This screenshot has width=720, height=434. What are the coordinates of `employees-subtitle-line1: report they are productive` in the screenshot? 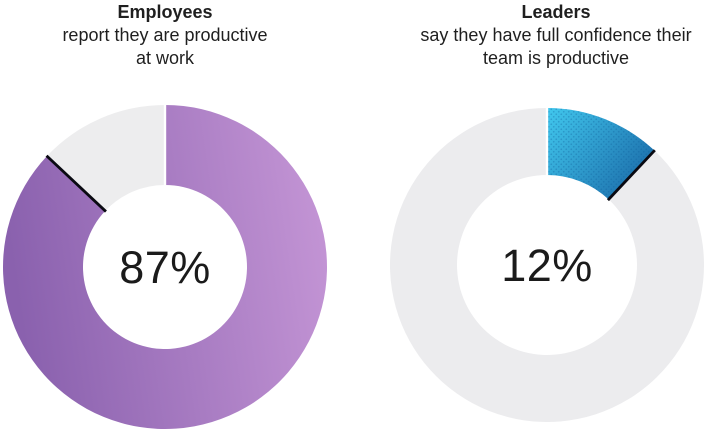 It's located at (165, 35).